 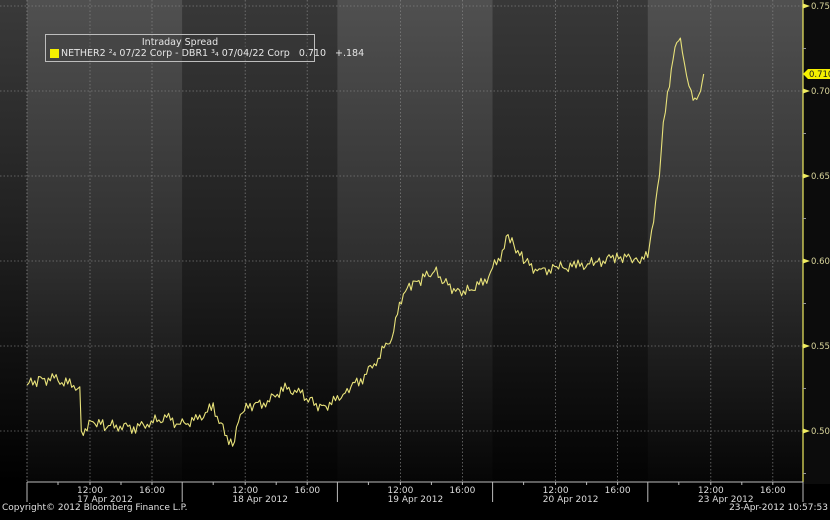 What do you see at coordinates (260, 500) in the screenshot?
I see `svg-text: 18 Apr 2012` at bounding box center [260, 500].